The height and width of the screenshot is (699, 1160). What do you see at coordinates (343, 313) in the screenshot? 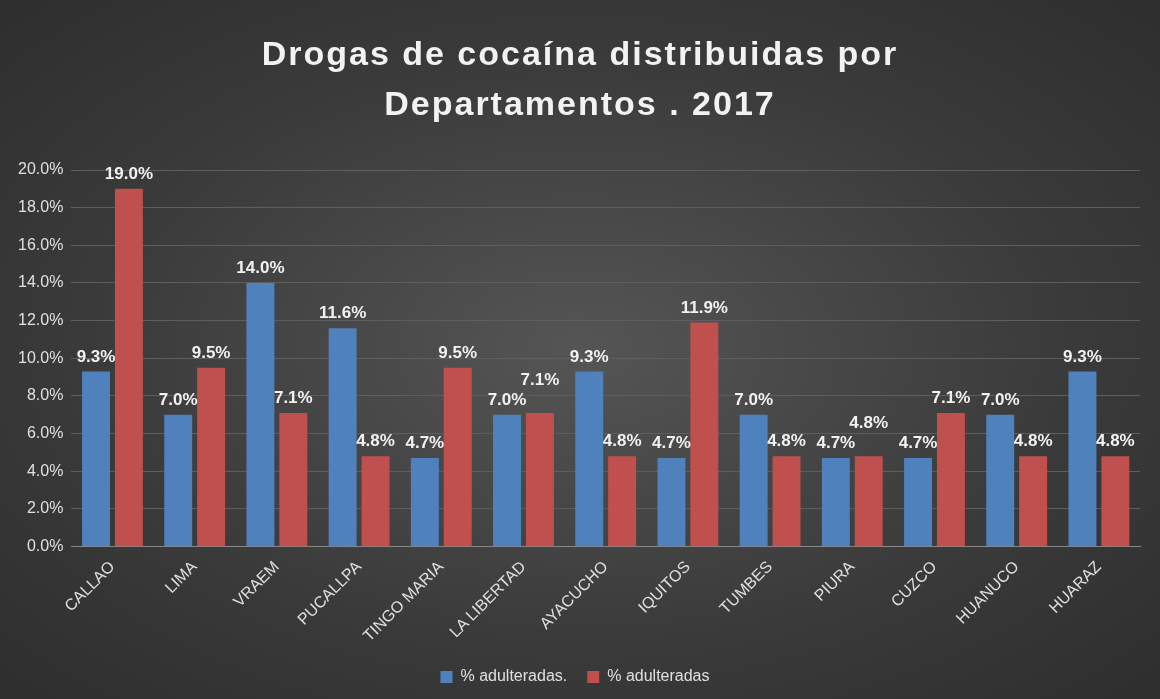
I see `data-label: 11.6%` at bounding box center [343, 313].